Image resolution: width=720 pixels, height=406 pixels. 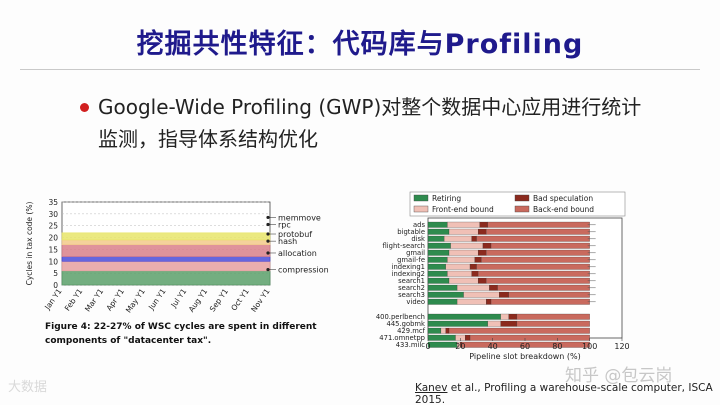 What do you see at coordinates (411, 281) in the screenshot?
I see `category-label: search1` at bounding box center [411, 281].